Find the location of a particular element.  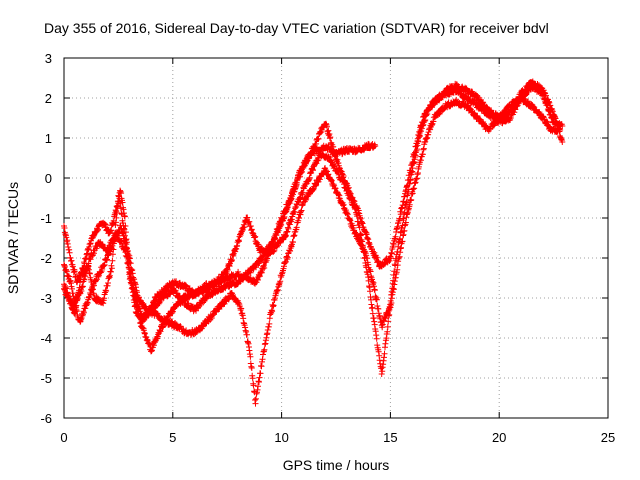

y-tick-label: -1 is located at coordinates (46, 218).